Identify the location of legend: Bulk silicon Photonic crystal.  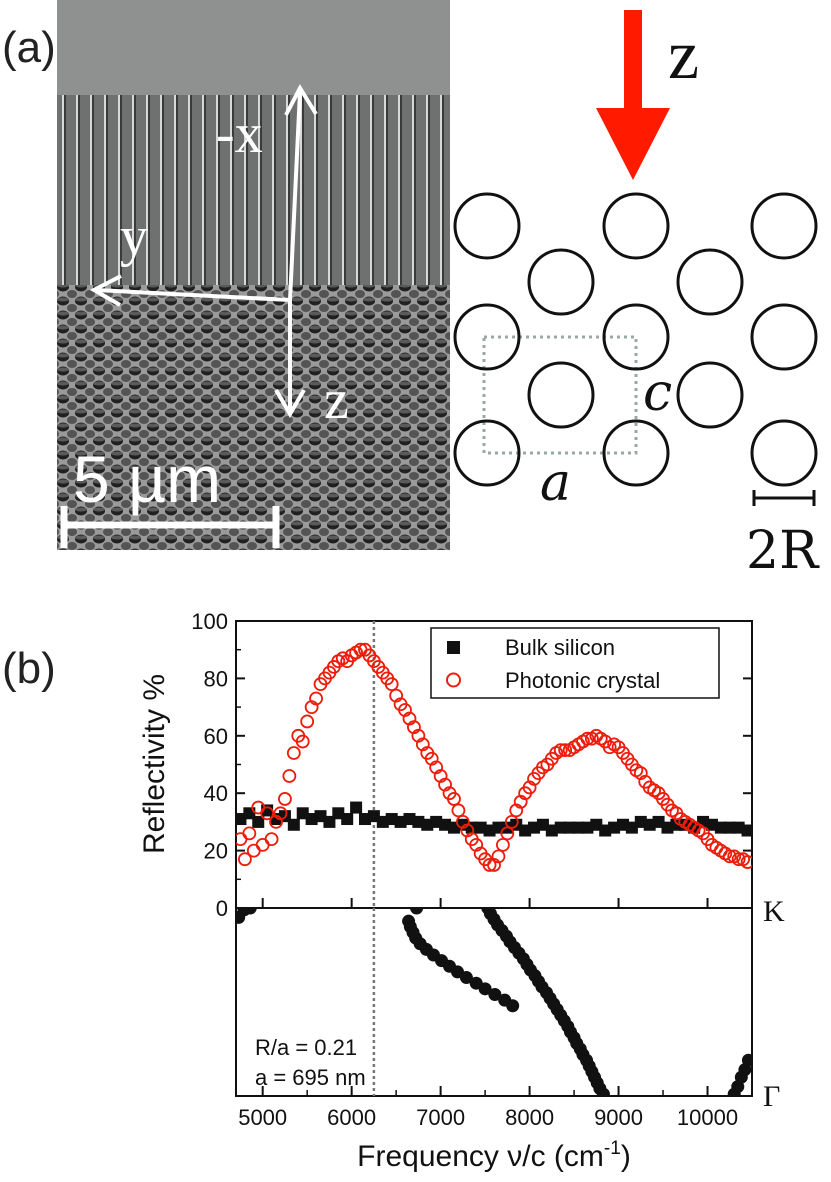
(575, 663).